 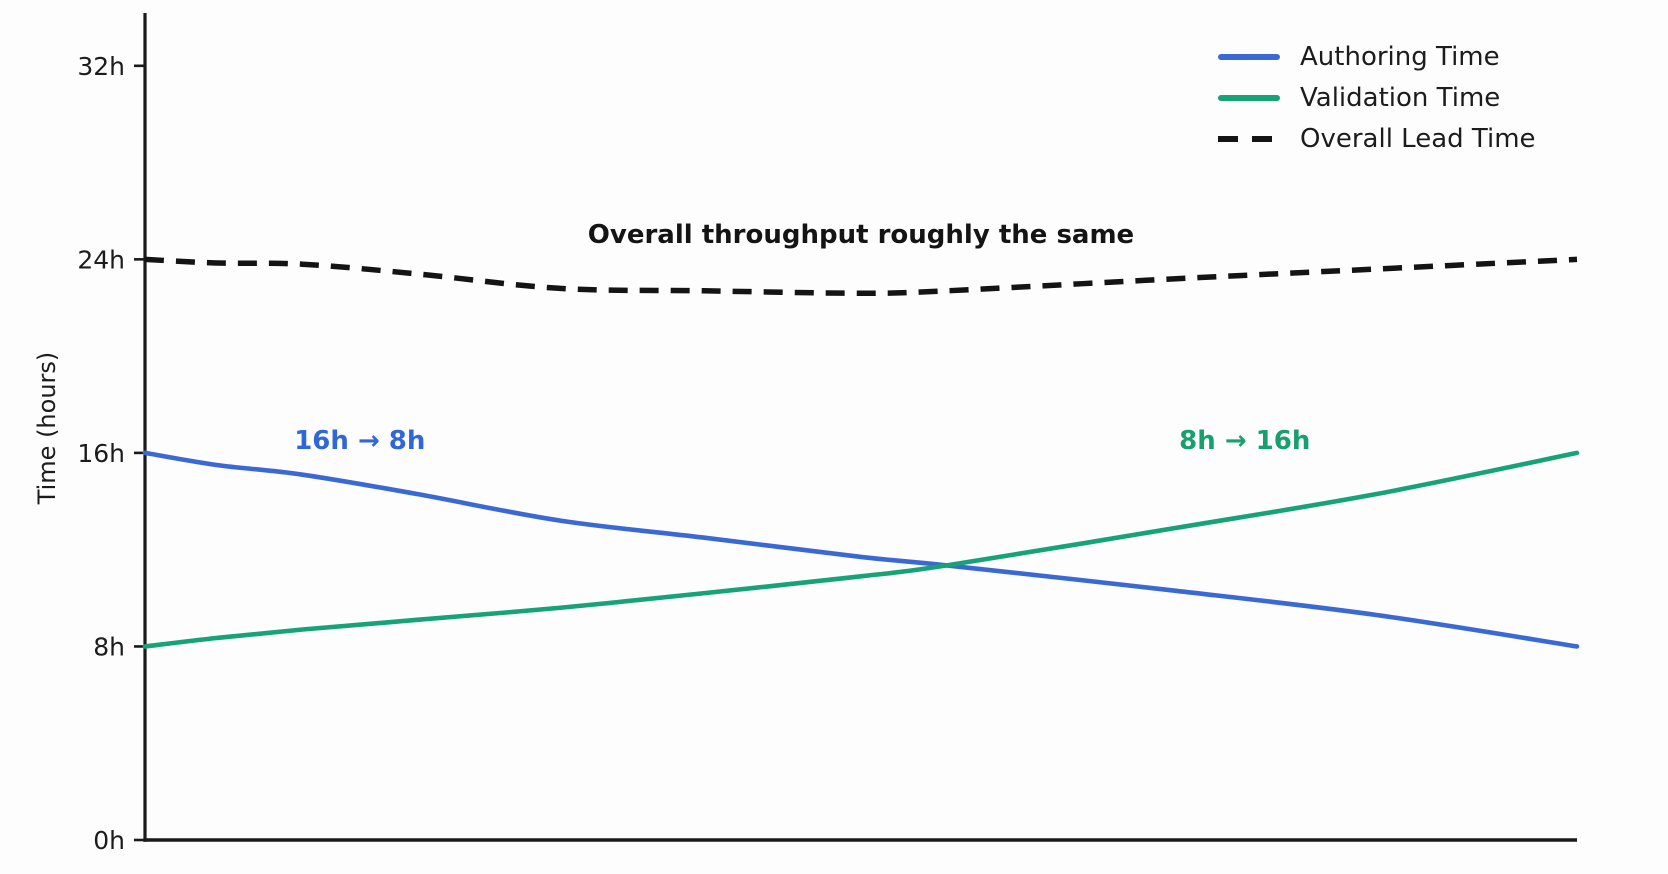 I want to click on y-axis-ticks: 0h 8h 16h 24h 32h, so click(x=111, y=453).